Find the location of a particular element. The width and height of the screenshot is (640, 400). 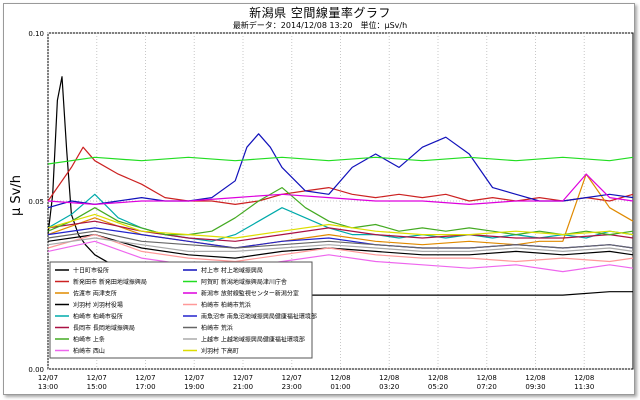

legend-label: 長岡市 長岡地域振興局 is located at coordinates (104, 328).